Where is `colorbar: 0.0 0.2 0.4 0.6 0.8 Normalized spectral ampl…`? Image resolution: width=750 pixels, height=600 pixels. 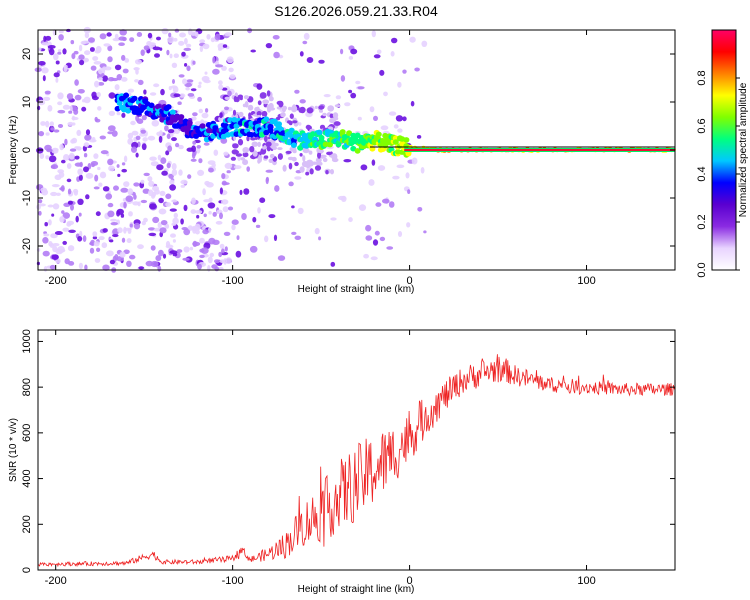 colorbar: 0.0 0.2 0.4 0.6 0.8 Normalized spectral ampl… is located at coordinates (722, 153).